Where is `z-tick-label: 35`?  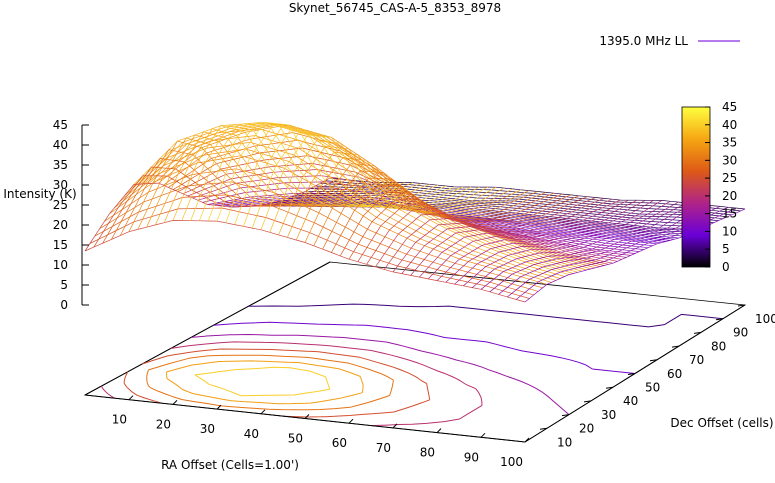
z-tick-label: 35 is located at coordinates (60, 165).